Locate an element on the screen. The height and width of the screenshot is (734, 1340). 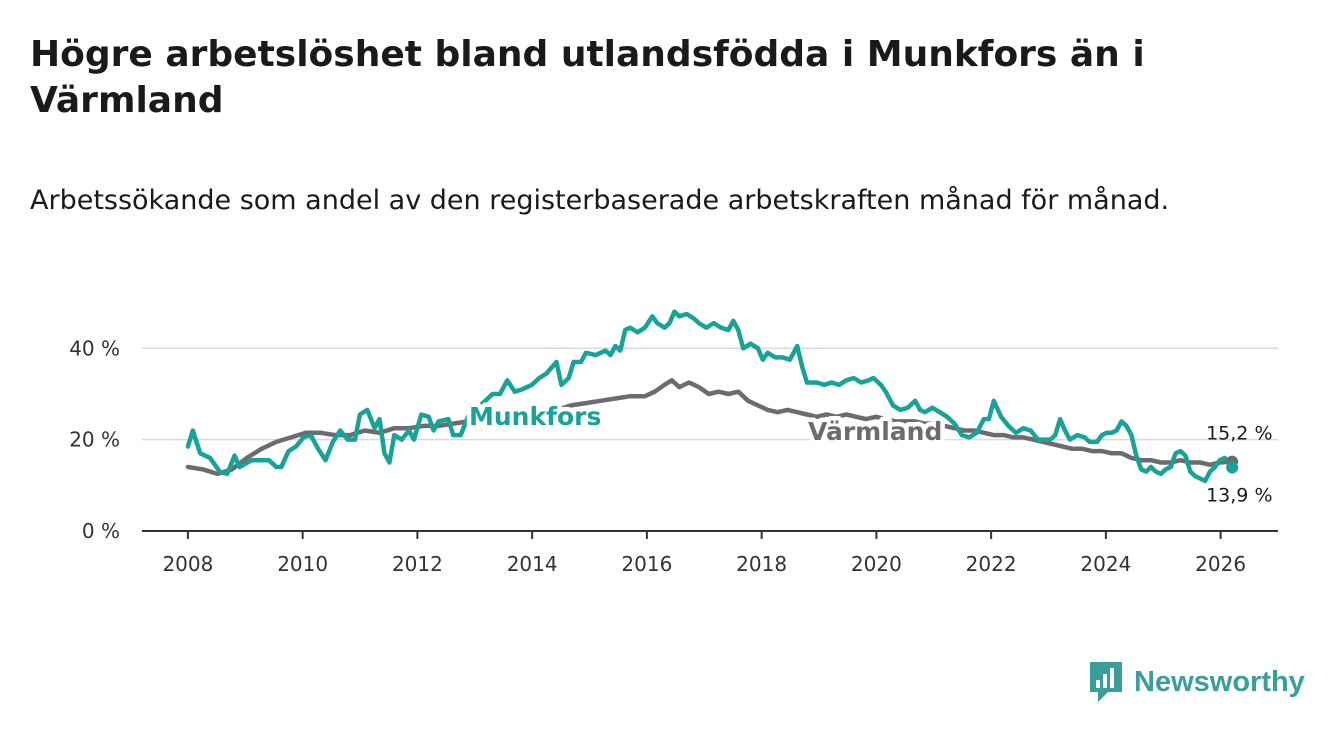
x-tick-label: 2026 is located at coordinates (1220, 564).